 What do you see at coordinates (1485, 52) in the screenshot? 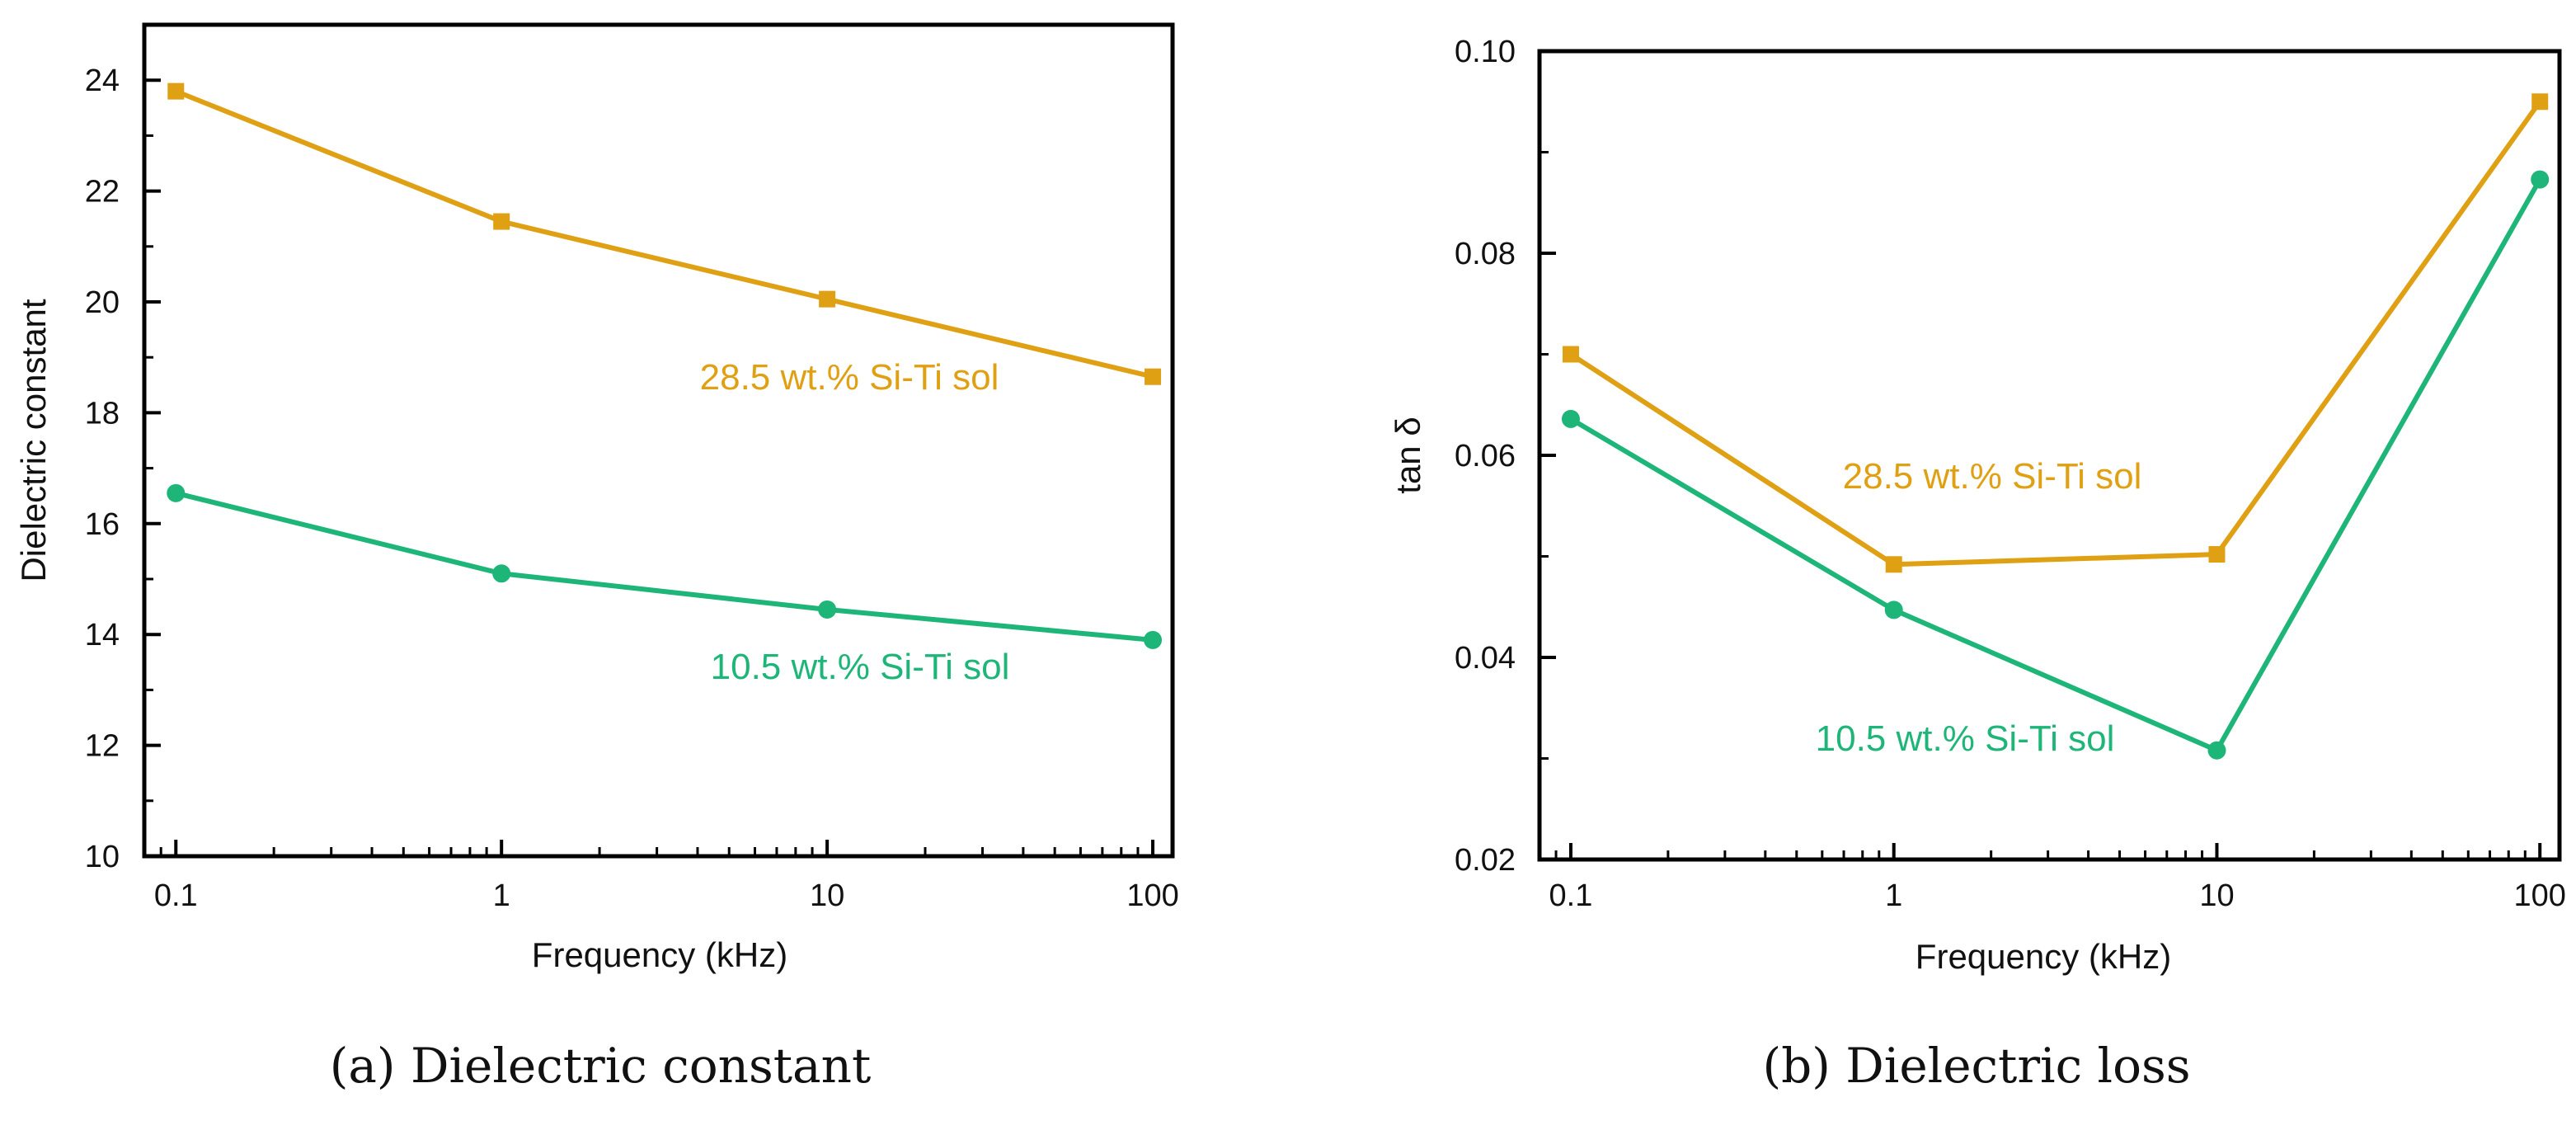
I see `y-tick-label: 0.10` at bounding box center [1485, 52].